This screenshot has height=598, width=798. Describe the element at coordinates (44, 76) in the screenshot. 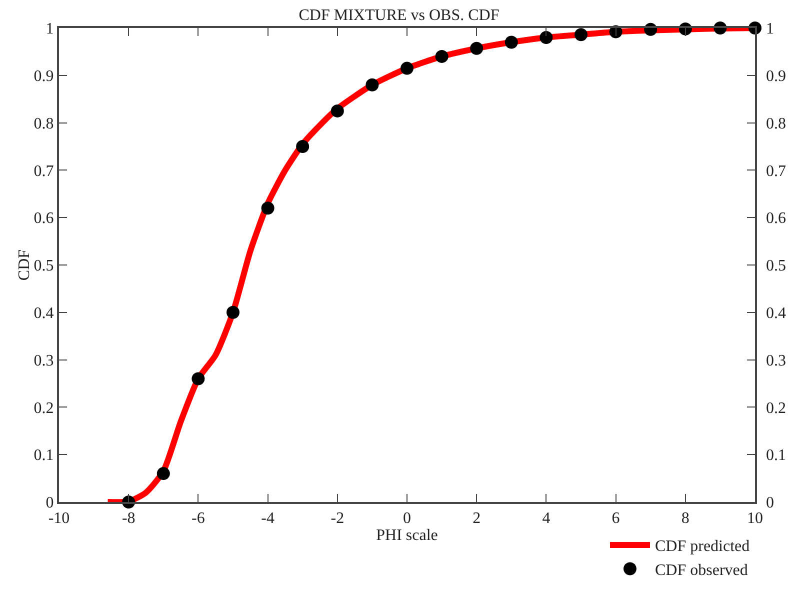

I see `y-tick-label: 0.9` at that location.